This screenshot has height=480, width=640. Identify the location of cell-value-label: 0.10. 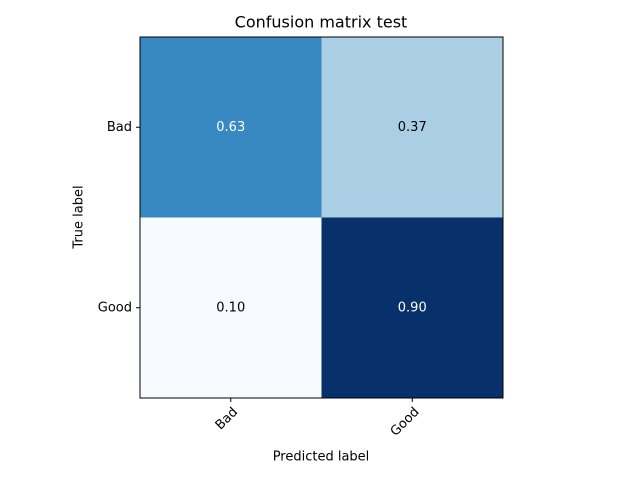
(230, 307).